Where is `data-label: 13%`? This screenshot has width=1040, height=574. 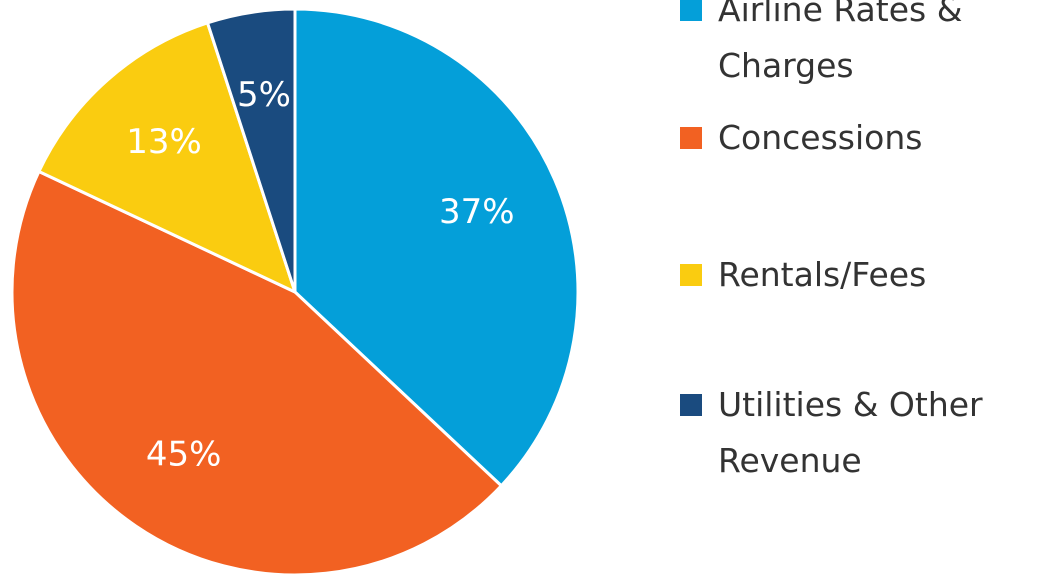
data-label: 13% is located at coordinates (164, 142).